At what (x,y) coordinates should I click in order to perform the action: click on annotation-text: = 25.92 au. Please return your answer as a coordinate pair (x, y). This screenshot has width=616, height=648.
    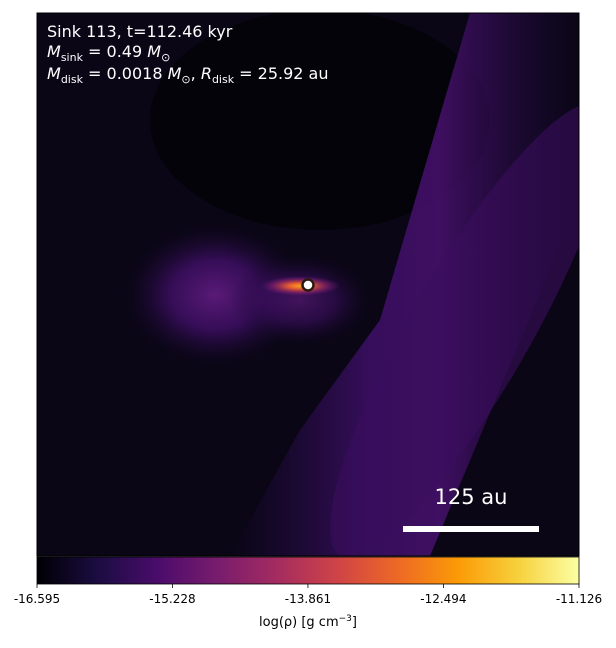
    Looking at the image, I should click on (281, 73).